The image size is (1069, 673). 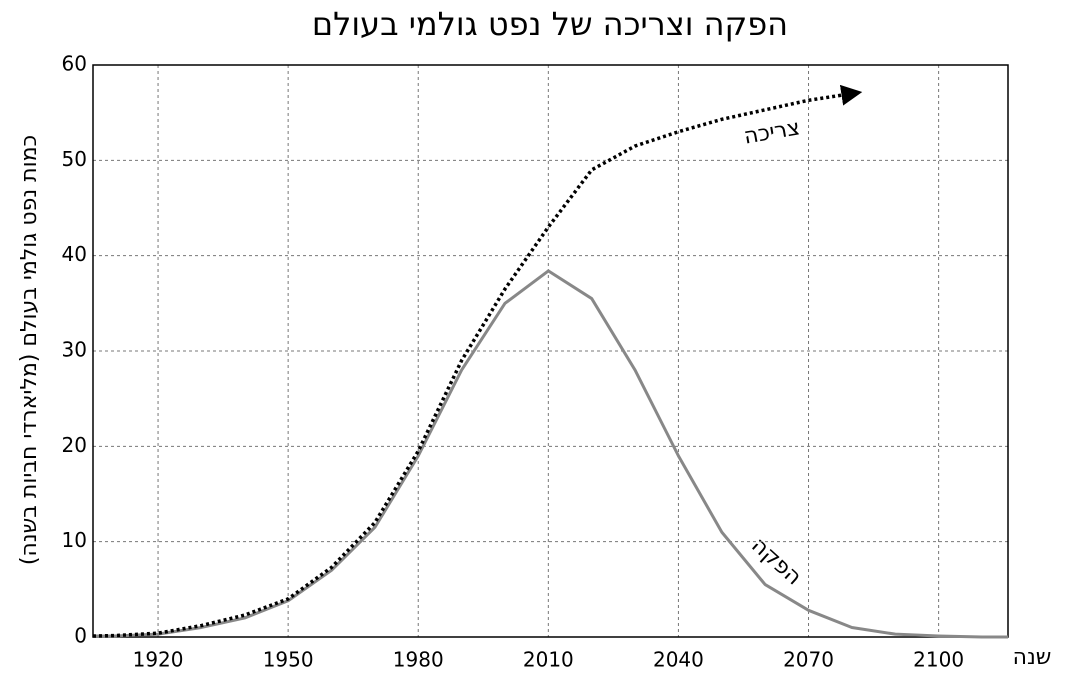 I want to click on y-tick-label: 50, so click(x=74, y=159).